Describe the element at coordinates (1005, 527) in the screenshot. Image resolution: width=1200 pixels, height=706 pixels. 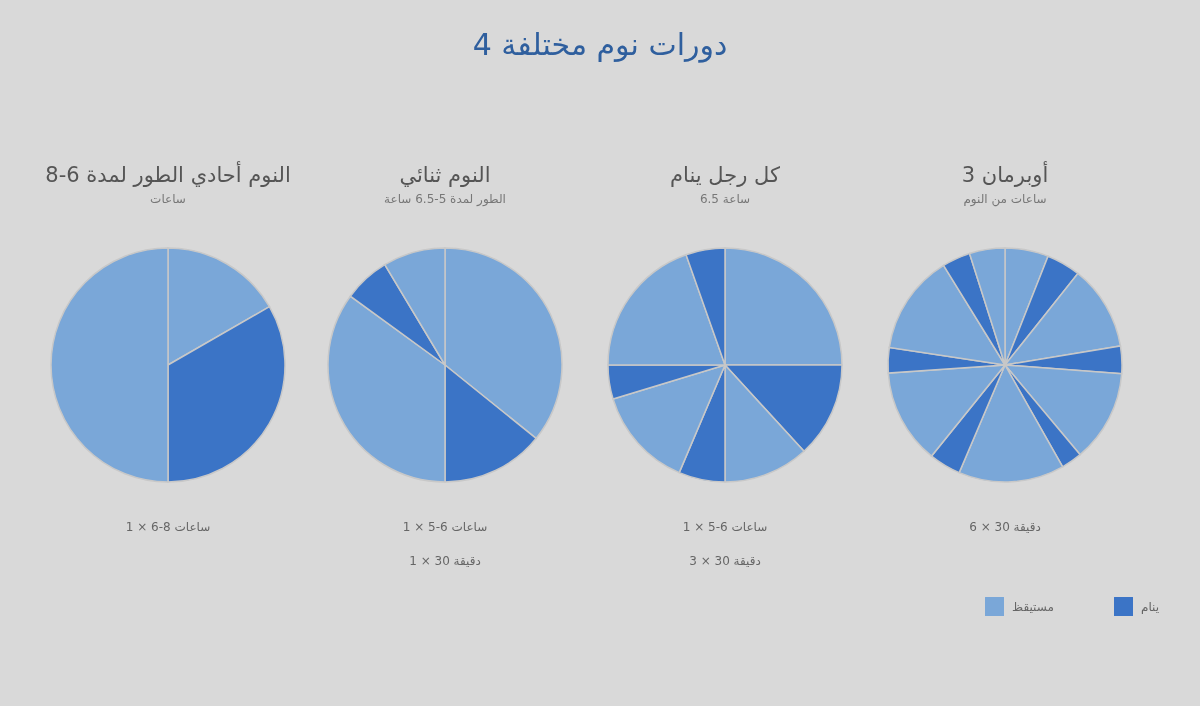
I see `text: 6 × 30 دقيقة` at that location.